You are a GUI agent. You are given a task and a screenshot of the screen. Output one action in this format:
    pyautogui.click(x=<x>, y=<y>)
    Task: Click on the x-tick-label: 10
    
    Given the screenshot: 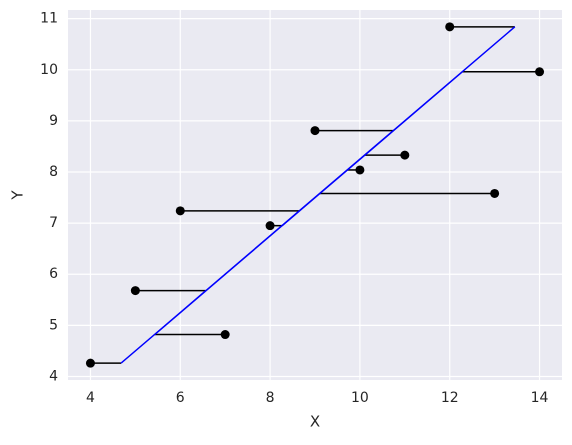 What is the action you would take?
    pyautogui.click(x=360, y=398)
    